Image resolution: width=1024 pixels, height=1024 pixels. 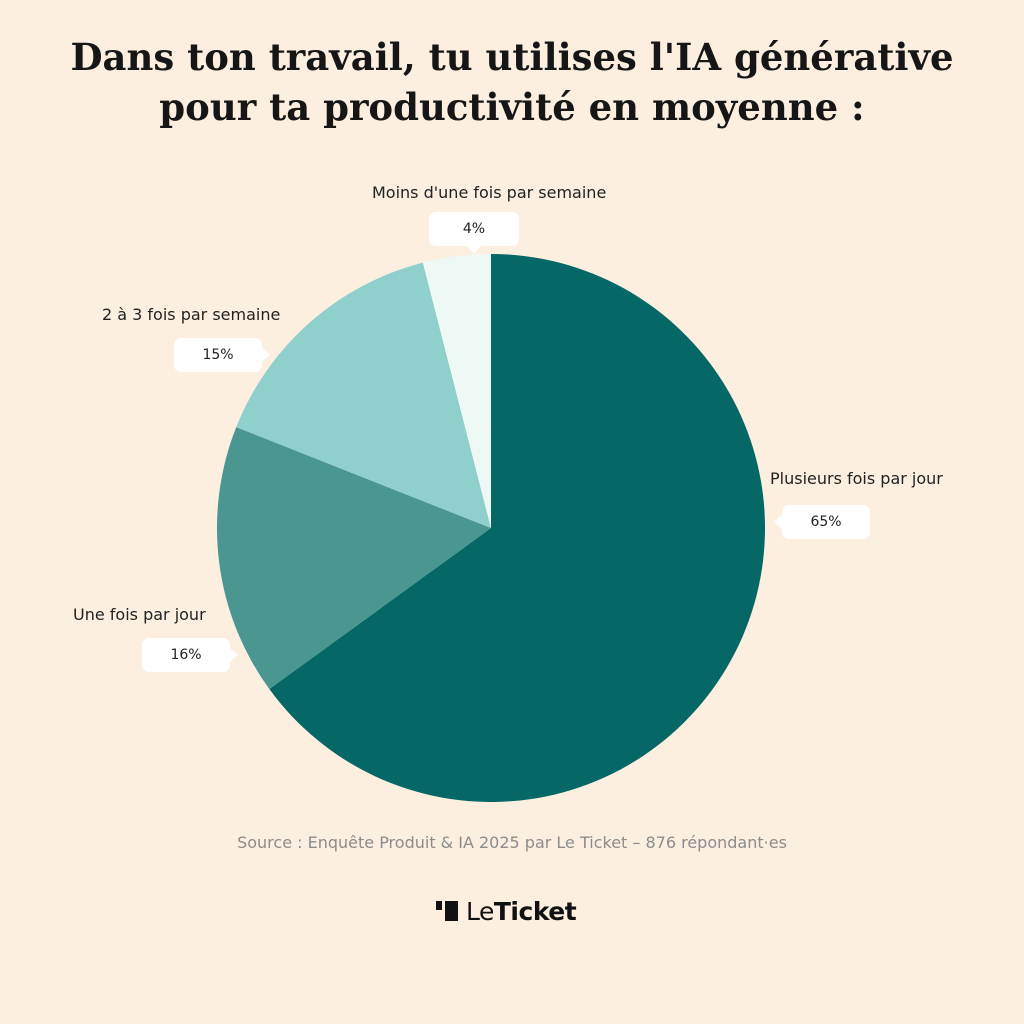 I want to click on pie-slice-moins-d-une-fois-par-semaine, so click(x=456, y=391).